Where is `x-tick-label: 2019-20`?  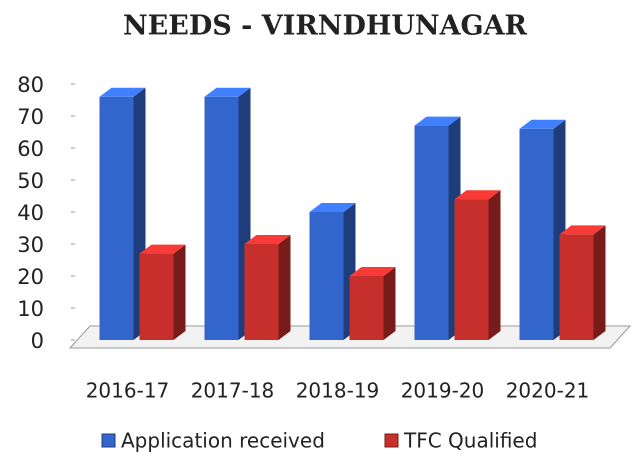
x-tick-label: 2019-20 is located at coordinates (443, 391).